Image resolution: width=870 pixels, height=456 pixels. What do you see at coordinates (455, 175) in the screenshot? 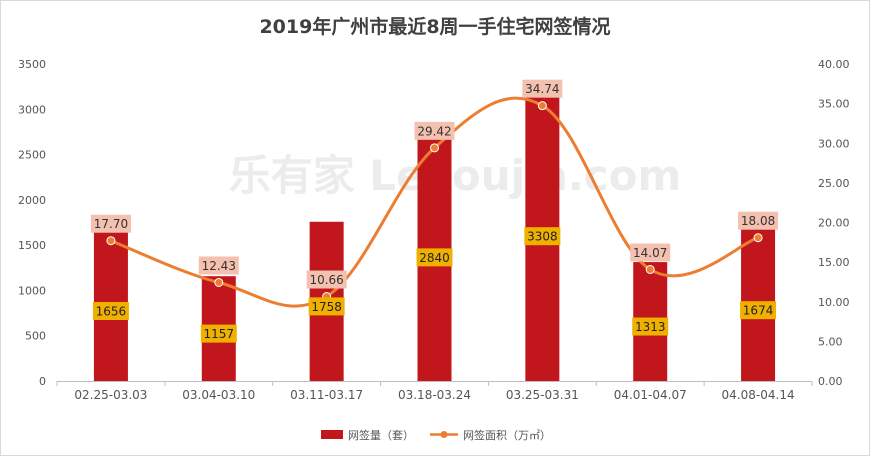
I see `watermark-text: 乐有家 Leyoujia.com` at bounding box center [455, 175].